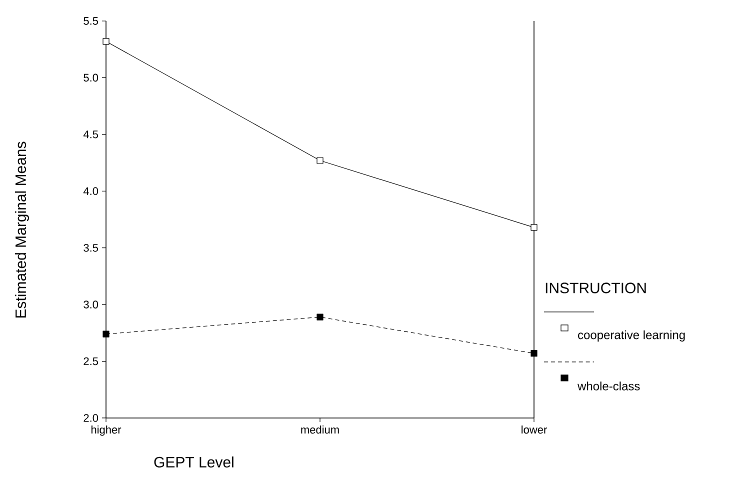  Describe the element at coordinates (534, 430) in the screenshot. I see `x-tick-label: lower` at that location.